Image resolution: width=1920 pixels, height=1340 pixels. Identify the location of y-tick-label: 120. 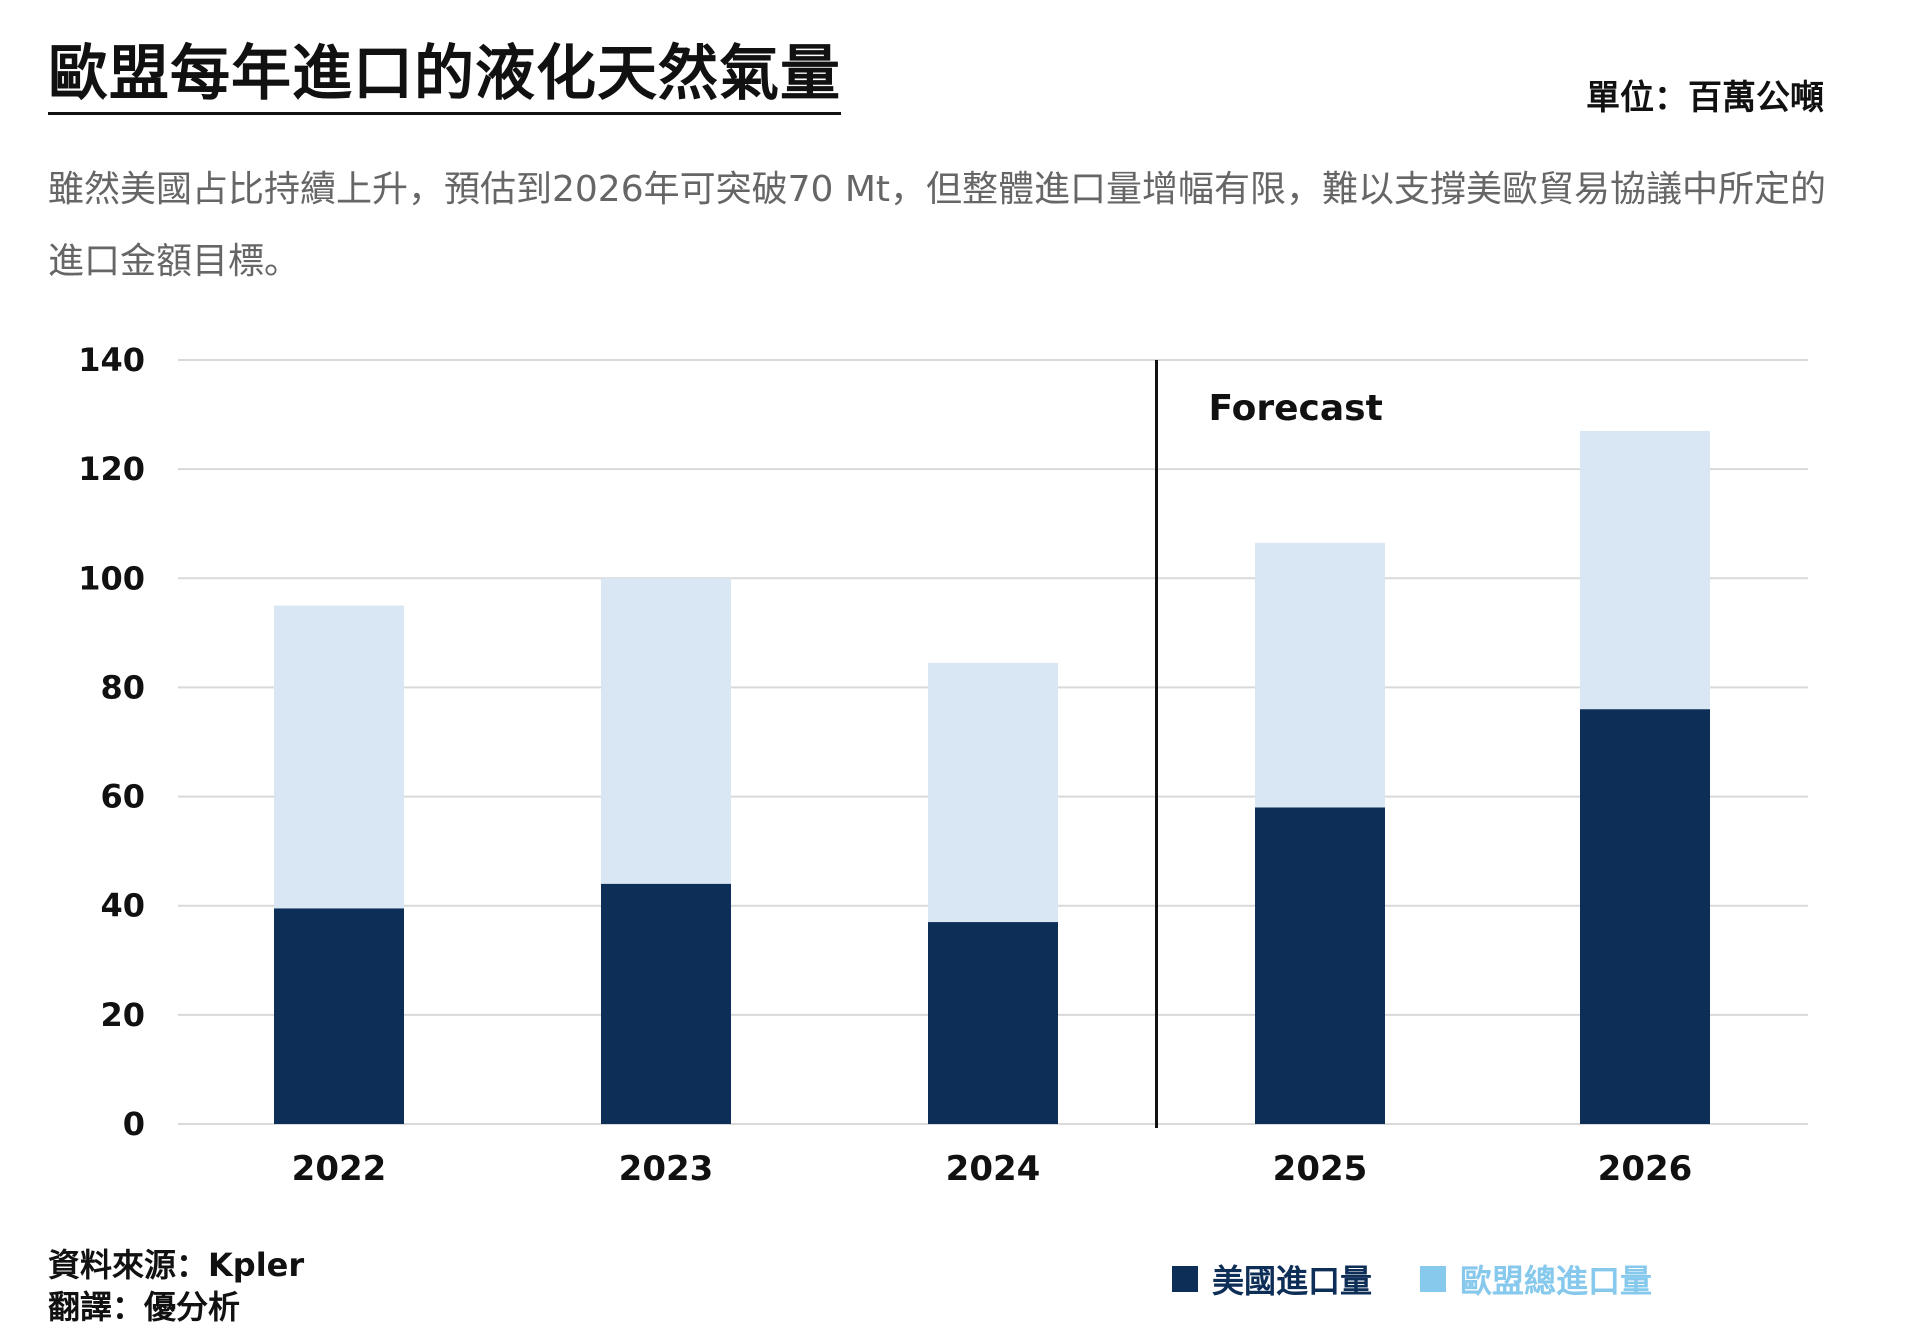
(111, 469).